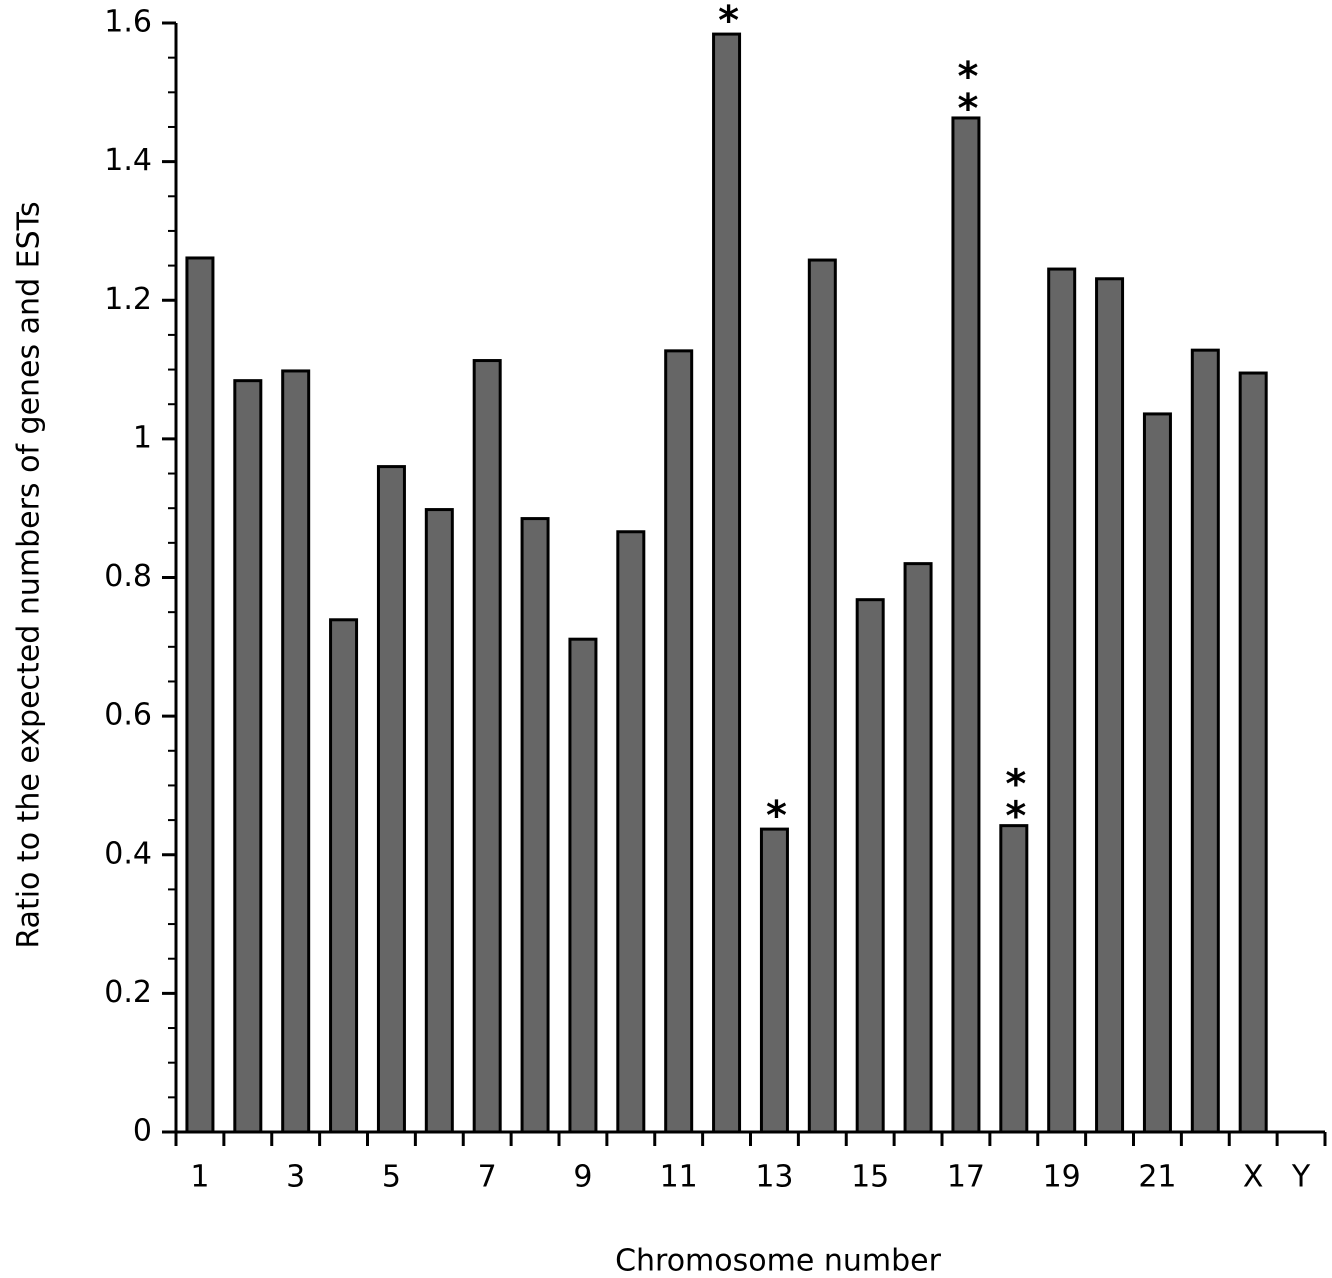 The image size is (1332, 1278). I want to click on x-tick-label: 21, so click(1157, 1177).